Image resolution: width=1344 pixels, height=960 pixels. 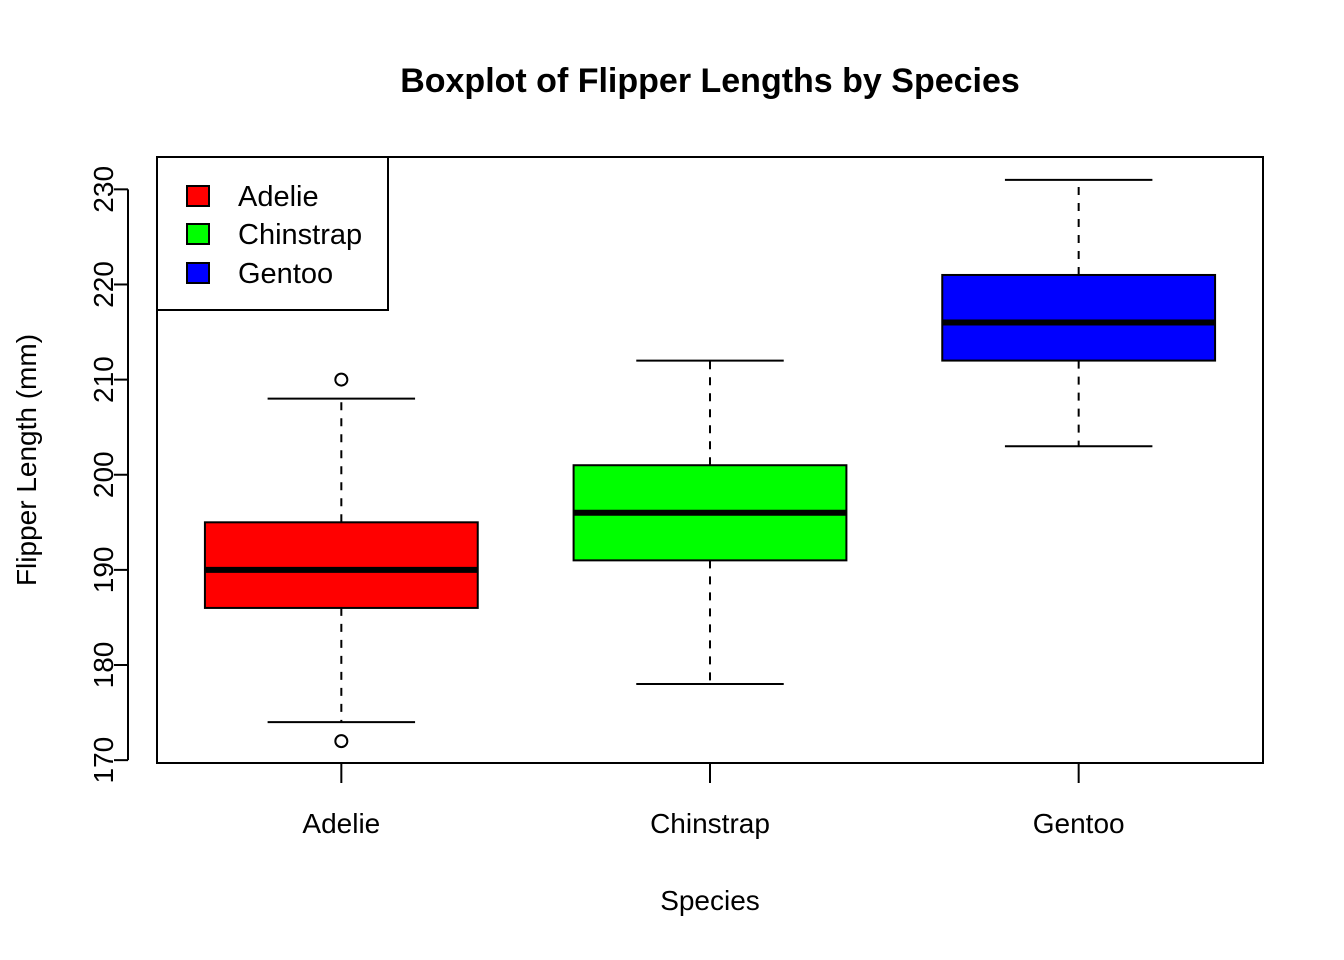 I want to click on chart-title: Boxplot of Flipper Lengths by Species, so click(x=710, y=81).